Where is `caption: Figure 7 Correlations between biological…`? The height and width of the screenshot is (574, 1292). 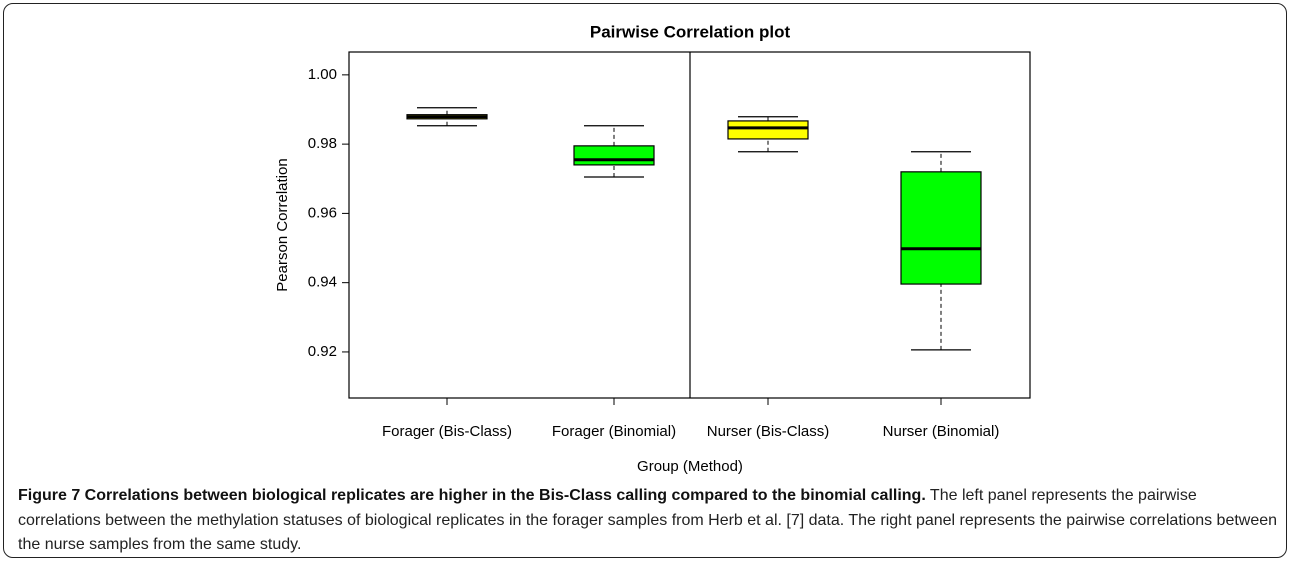 caption: Figure 7 Correlations between biological… is located at coordinates (649, 521).